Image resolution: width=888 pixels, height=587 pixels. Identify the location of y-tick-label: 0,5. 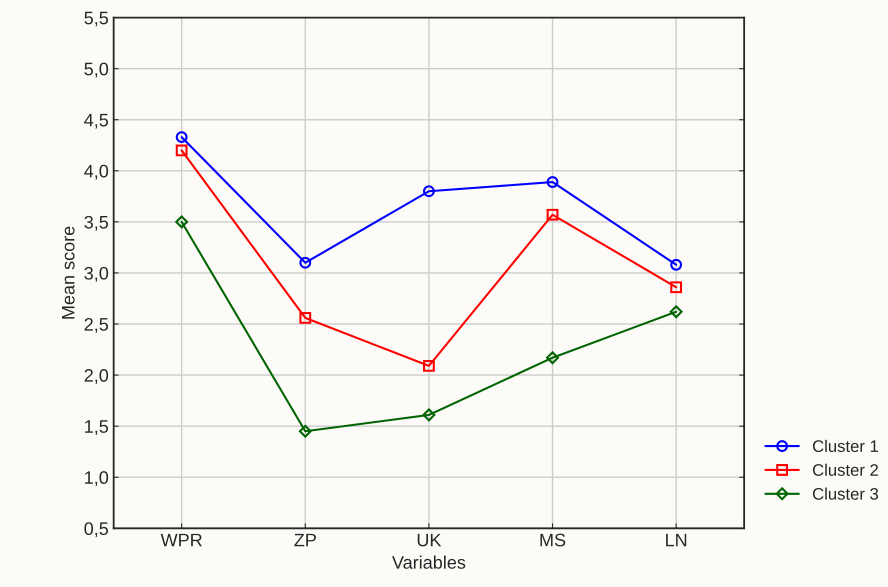
(96, 530).